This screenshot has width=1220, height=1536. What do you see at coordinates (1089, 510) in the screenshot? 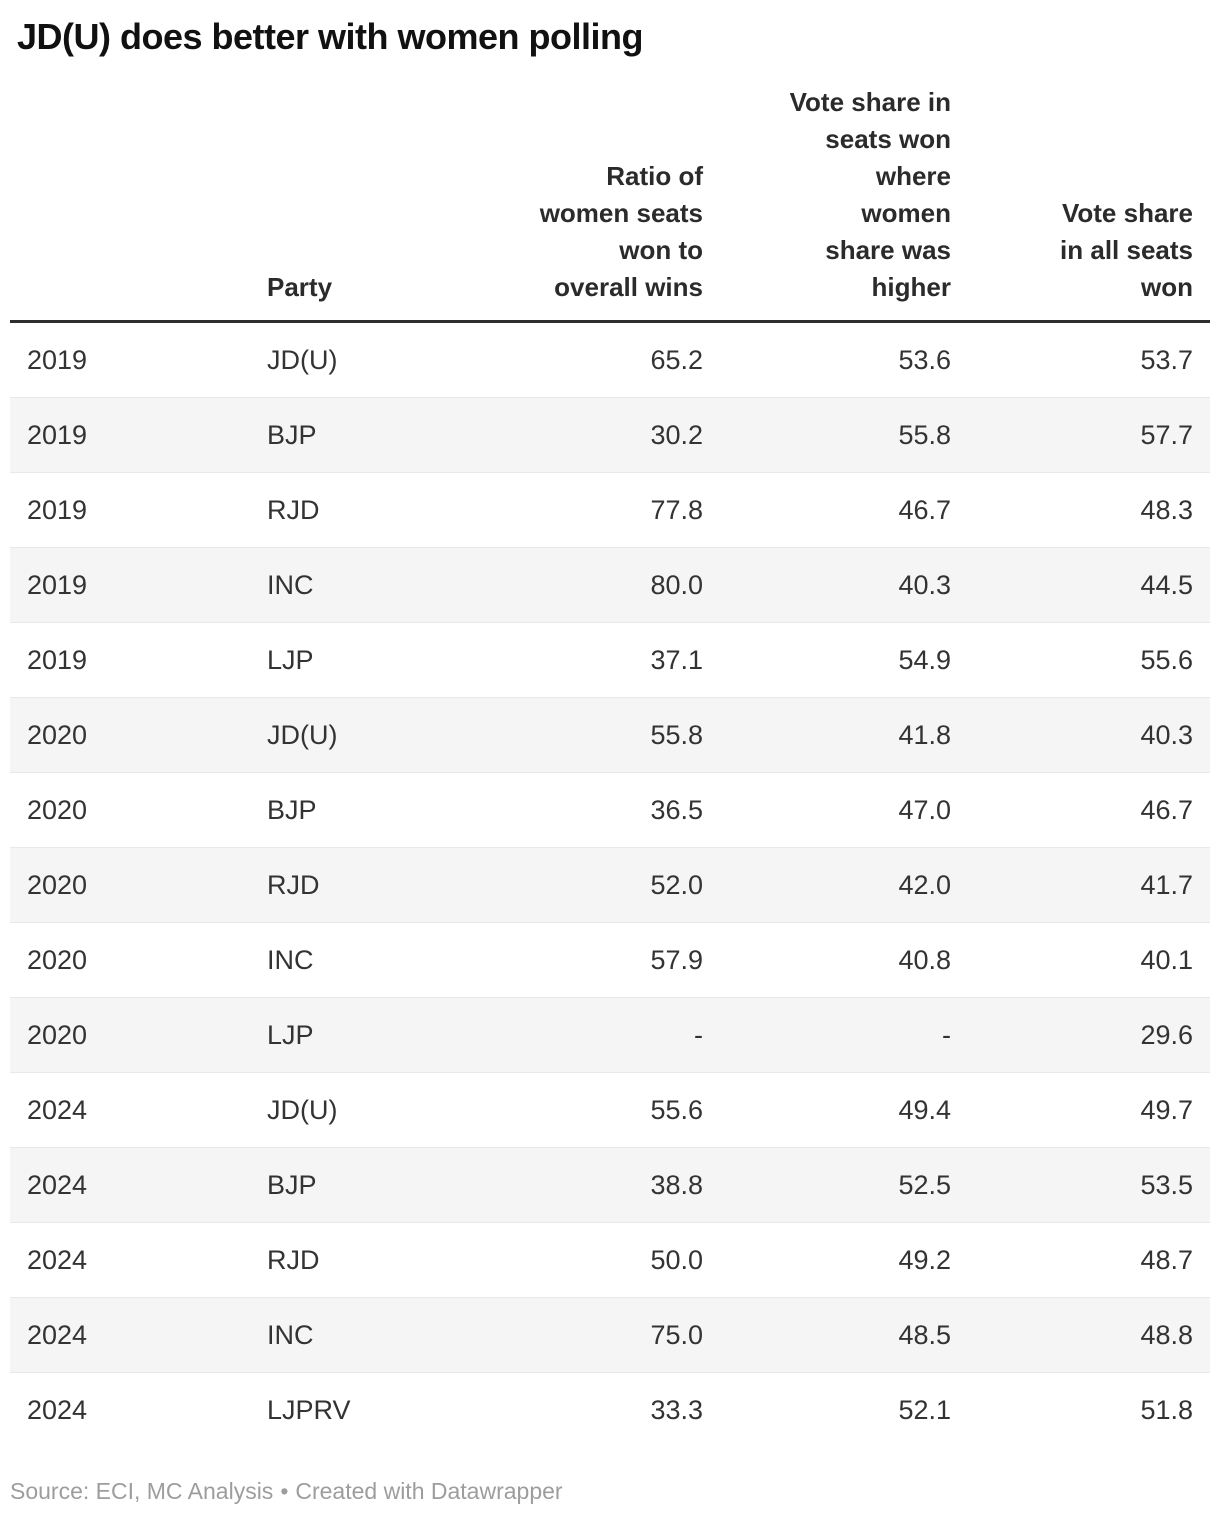
I see `vote-share-all-cell: 48.3` at bounding box center [1089, 510].